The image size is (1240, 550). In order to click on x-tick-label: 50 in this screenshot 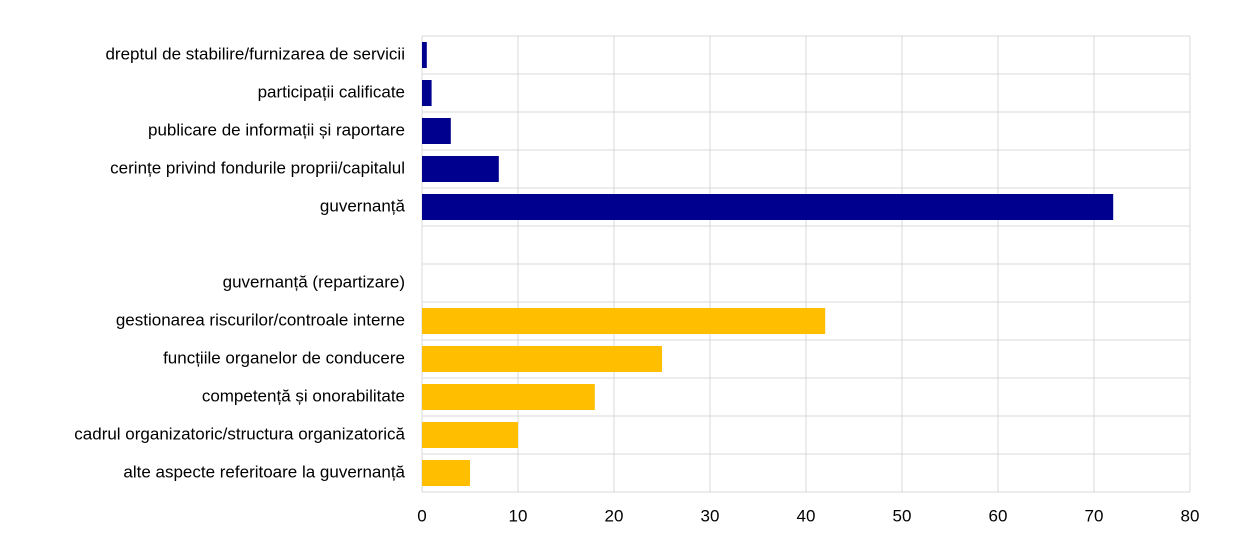, I will do `click(902, 515)`.